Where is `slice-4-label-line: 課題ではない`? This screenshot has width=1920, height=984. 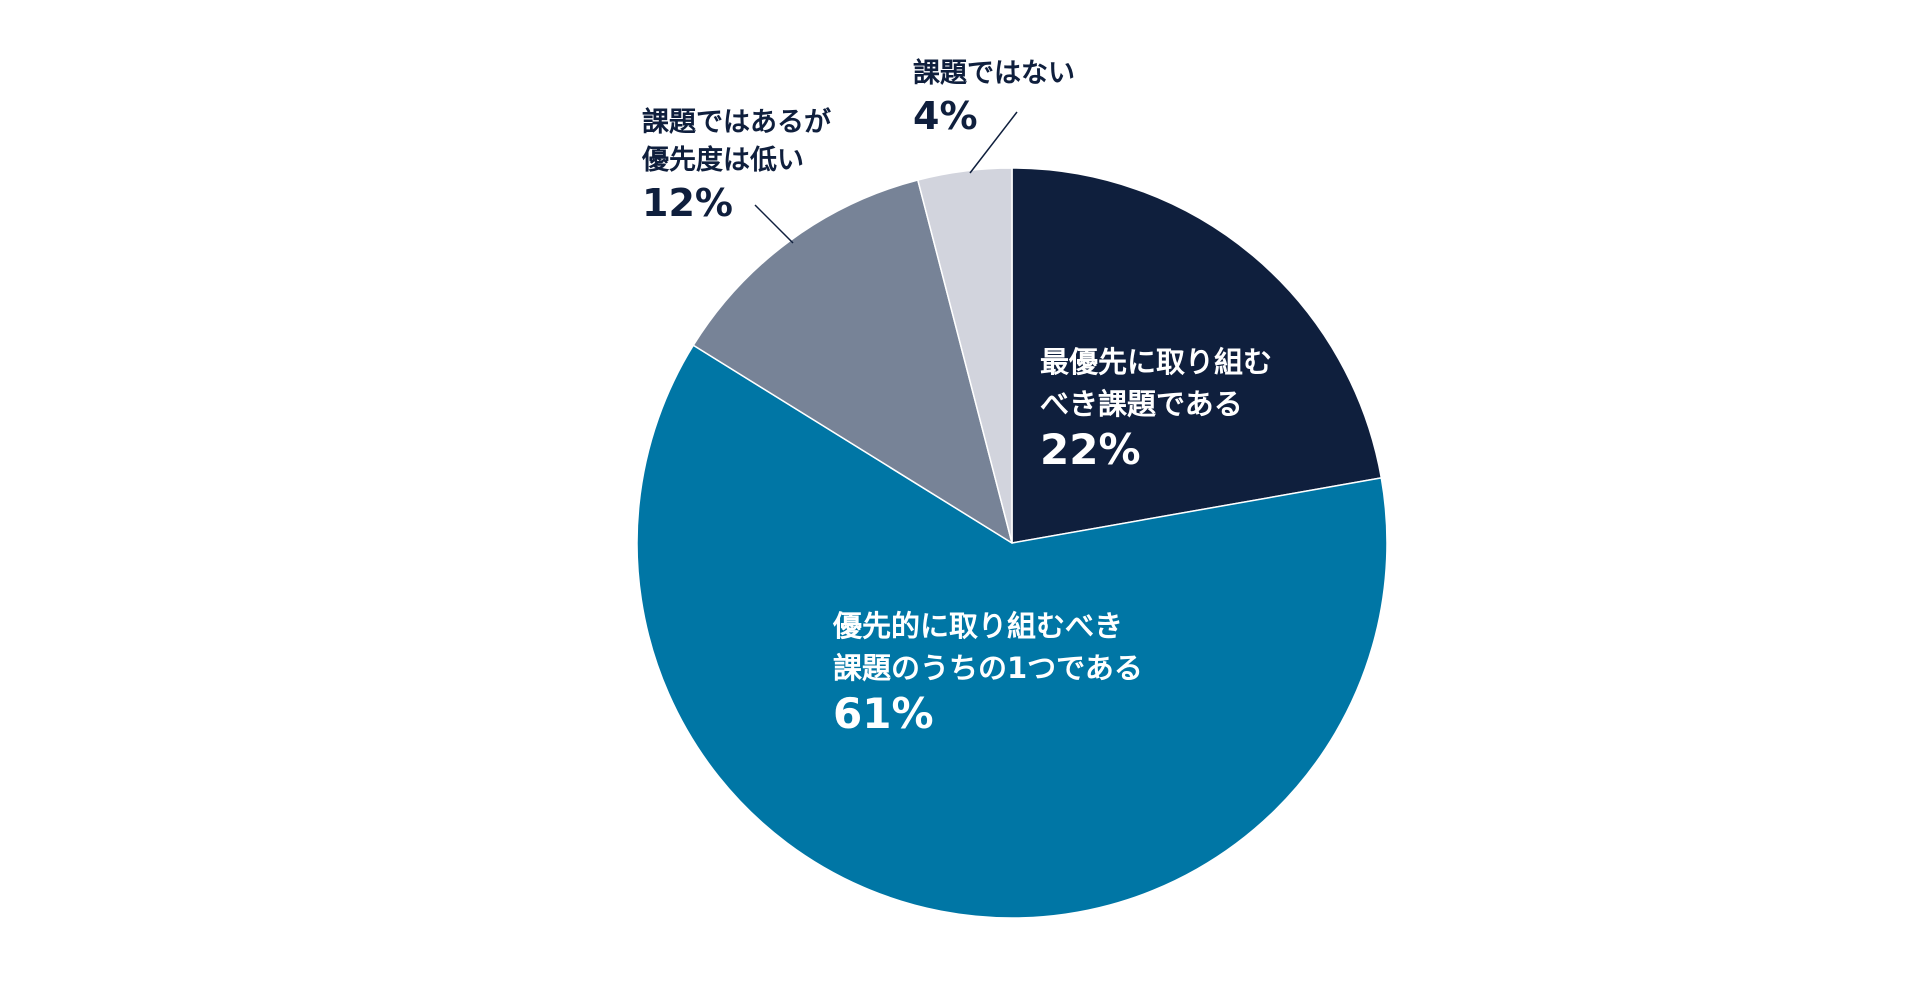 slice-4-label-line: 課題ではない is located at coordinates (994, 73).